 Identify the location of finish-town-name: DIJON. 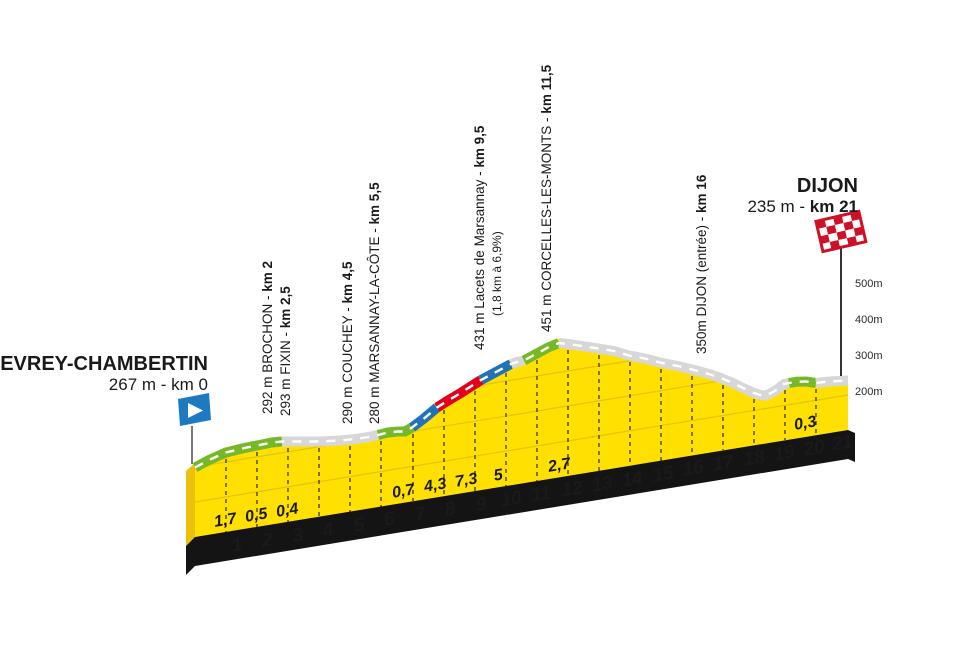
(827, 186).